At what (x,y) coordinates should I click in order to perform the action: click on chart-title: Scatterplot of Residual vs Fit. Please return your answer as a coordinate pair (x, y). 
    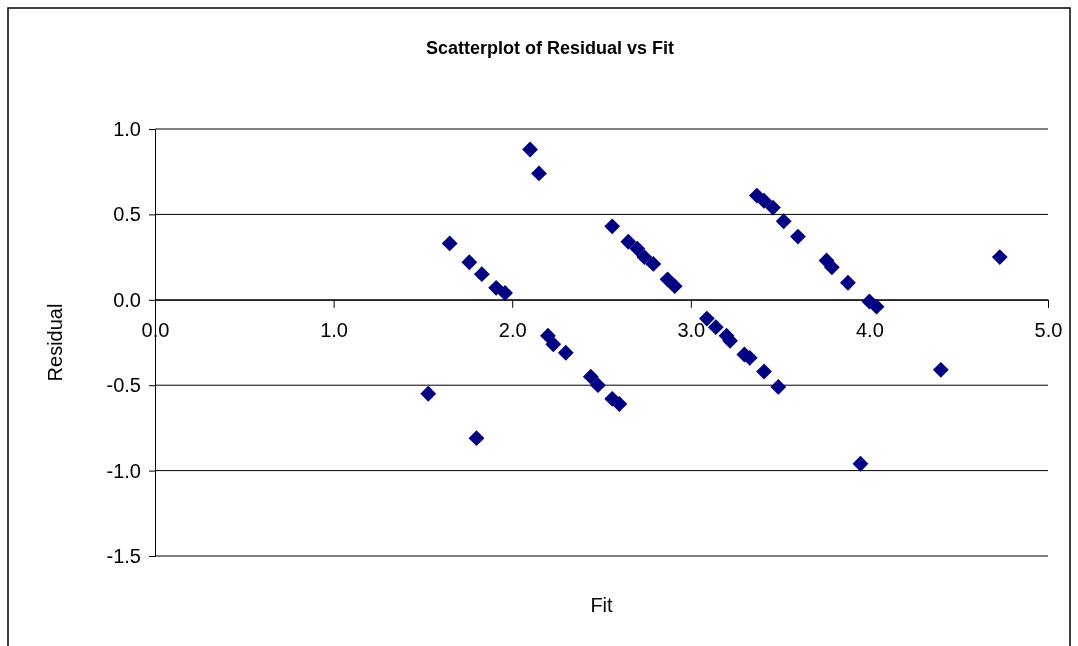
    Looking at the image, I should click on (550, 48).